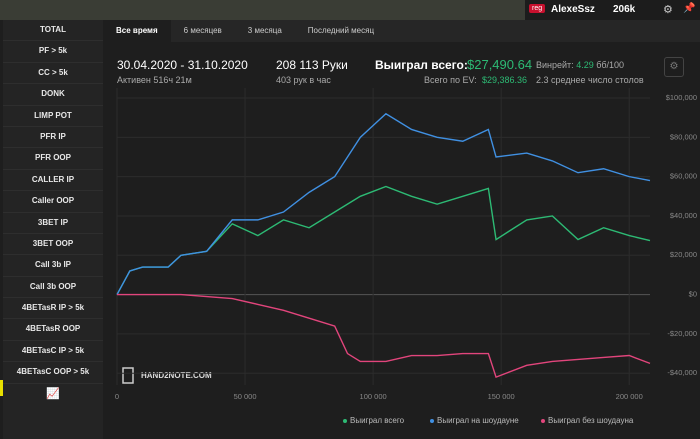  I want to click on y-tick-label: -$40,000, so click(682, 372).